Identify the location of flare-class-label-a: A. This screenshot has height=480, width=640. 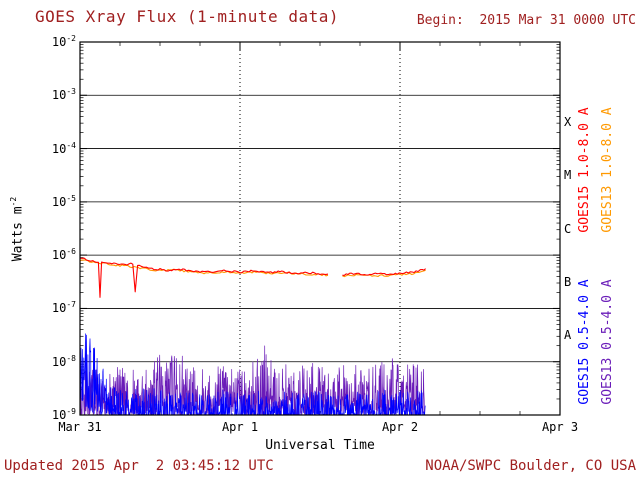
(568, 335).